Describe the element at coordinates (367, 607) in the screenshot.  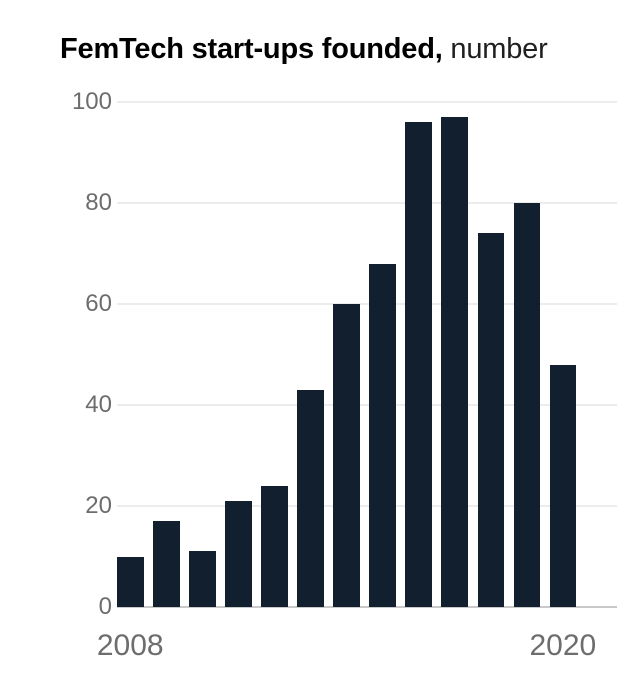
I see `x-axis-line` at that location.